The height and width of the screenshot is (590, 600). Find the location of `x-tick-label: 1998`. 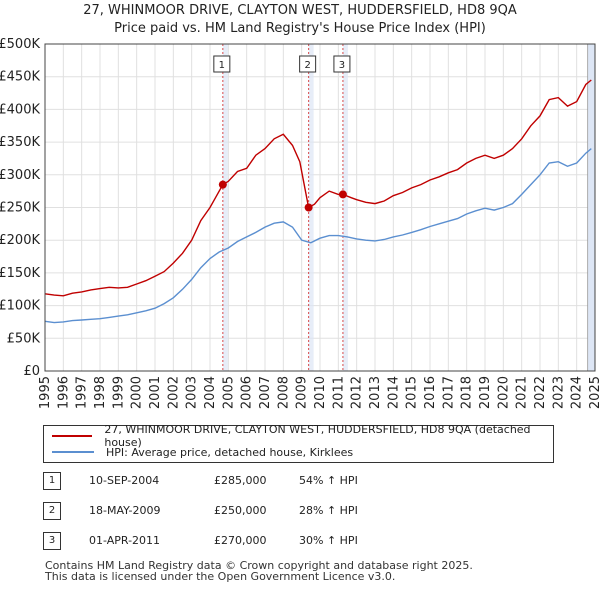

x-tick-label: 1998 is located at coordinates (100, 392).